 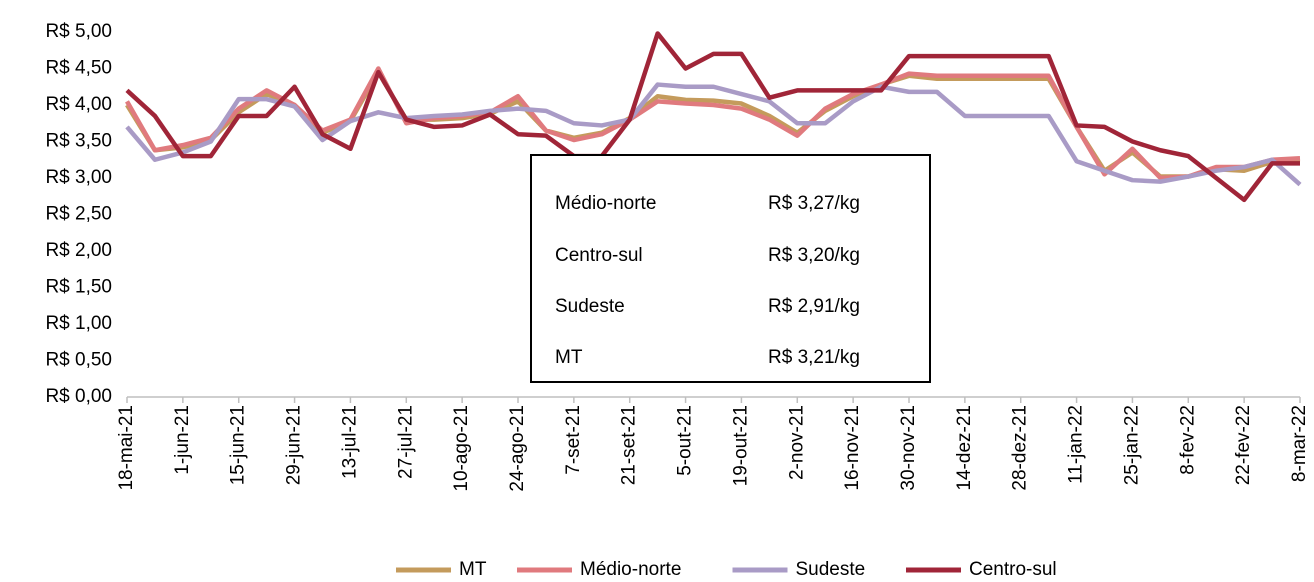 I want to click on annotation-box, so click(x=730, y=268).